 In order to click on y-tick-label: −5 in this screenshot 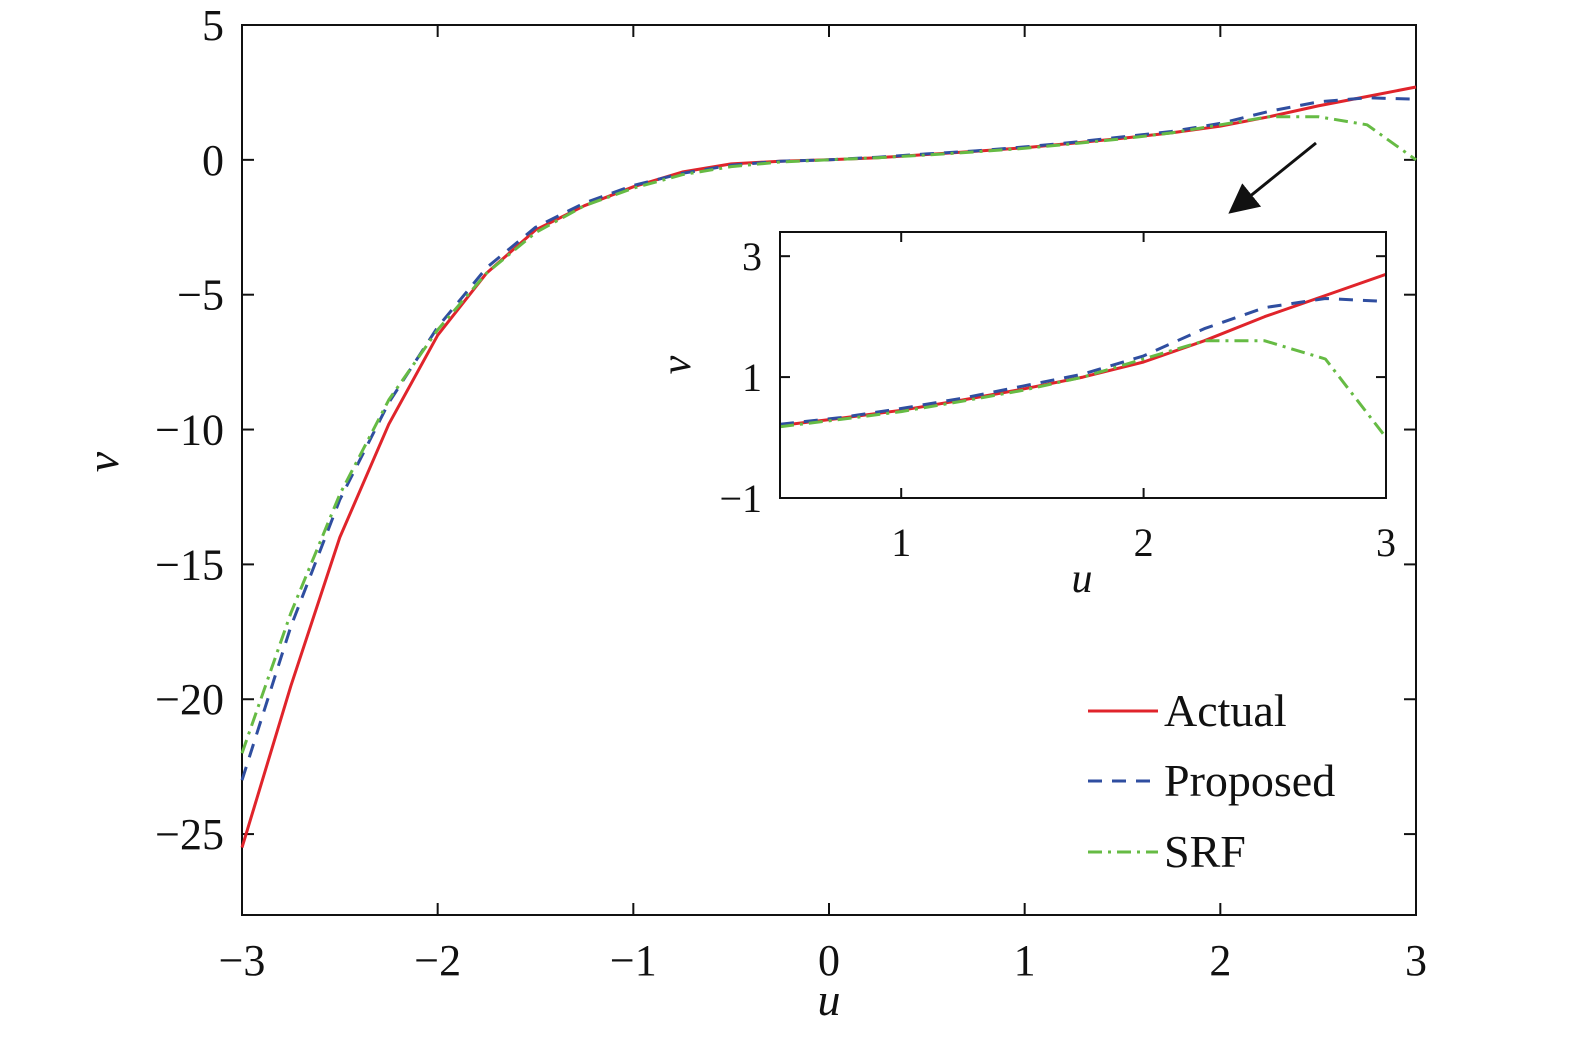, I will do `click(200, 295)`.